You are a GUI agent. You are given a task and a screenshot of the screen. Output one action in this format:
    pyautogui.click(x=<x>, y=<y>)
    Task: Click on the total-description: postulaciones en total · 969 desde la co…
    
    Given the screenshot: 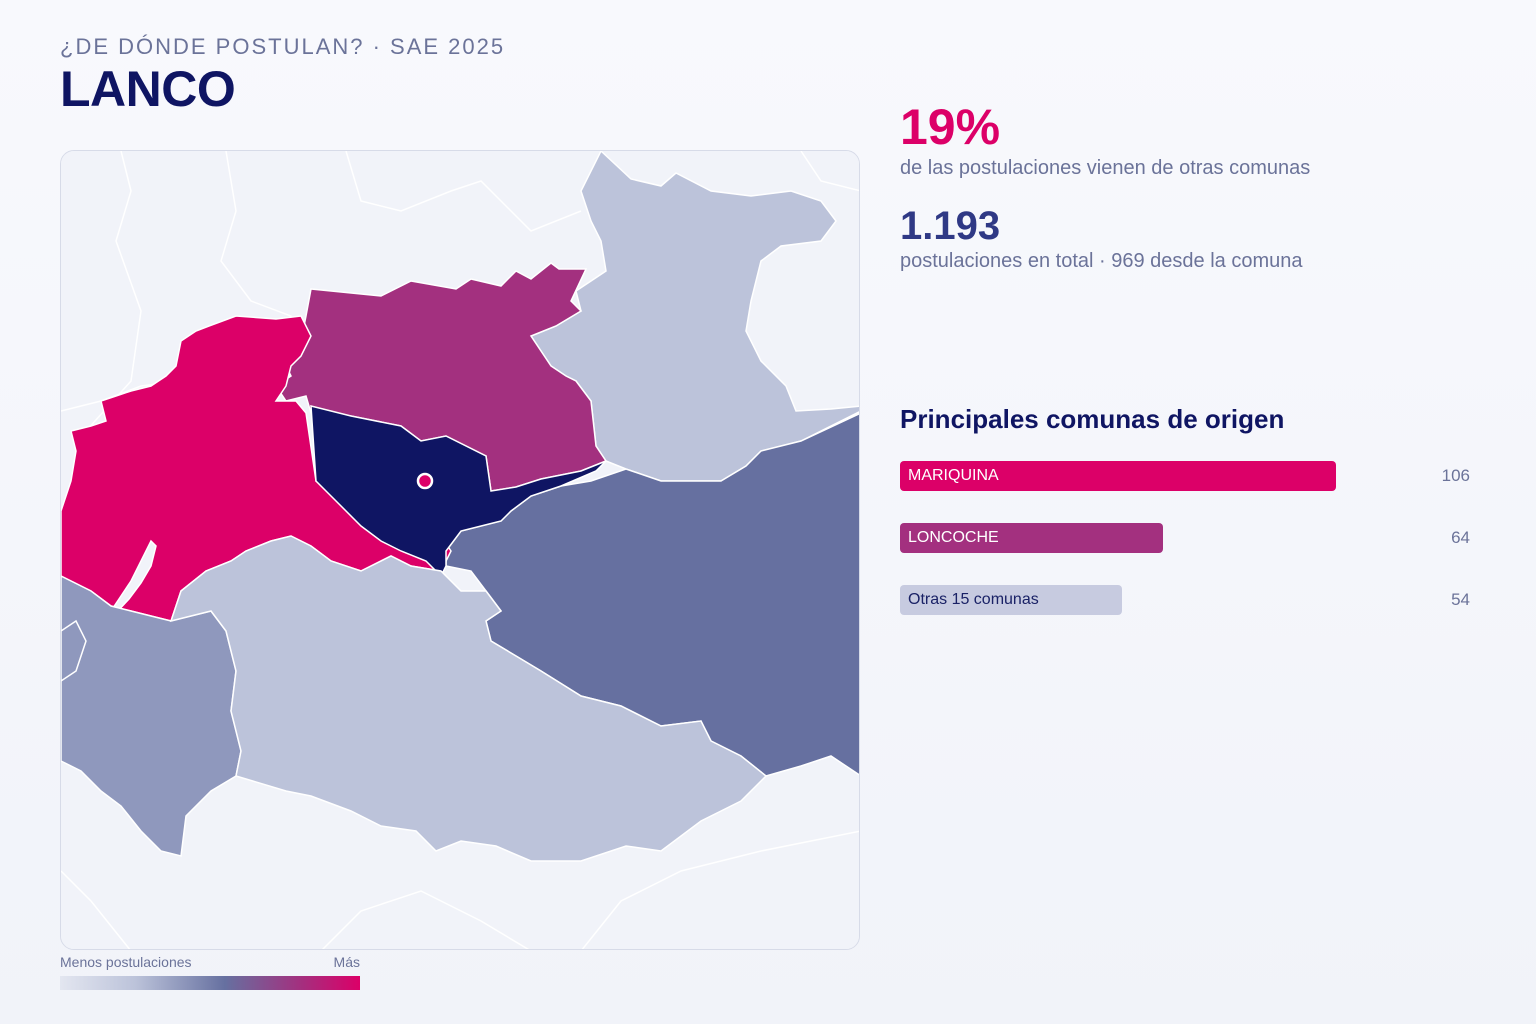 What is the action you would take?
    pyautogui.click(x=1101, y=261)
    